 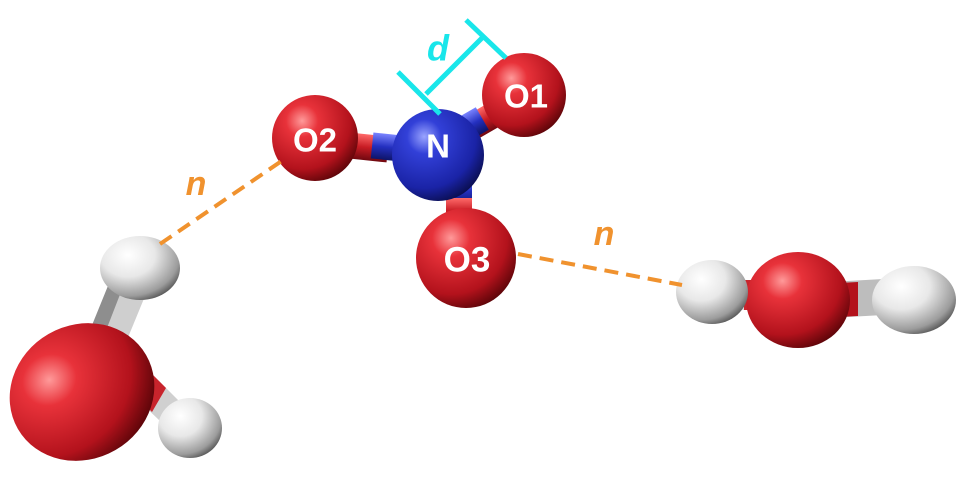 What do you see at coordinates (604, 234) in the screenshot?
I see `hbond-label-right: n` at bounding box center [604, 234].